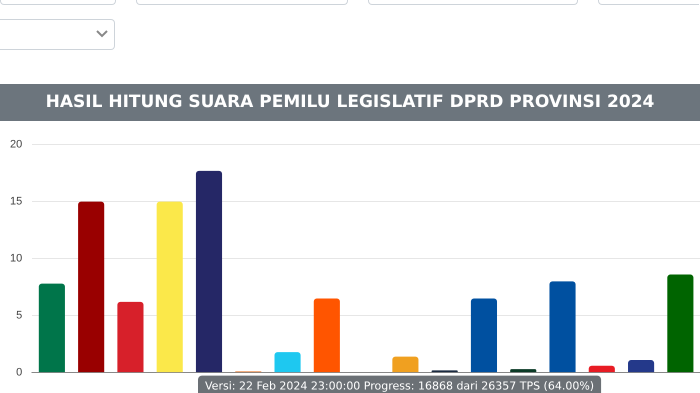 The width and height of the screenshot is (700, 393). What do you see at coordinates (16, 258) in the screenshot?
I see `y-tick-label: 10` at bounding box center [16, 258].